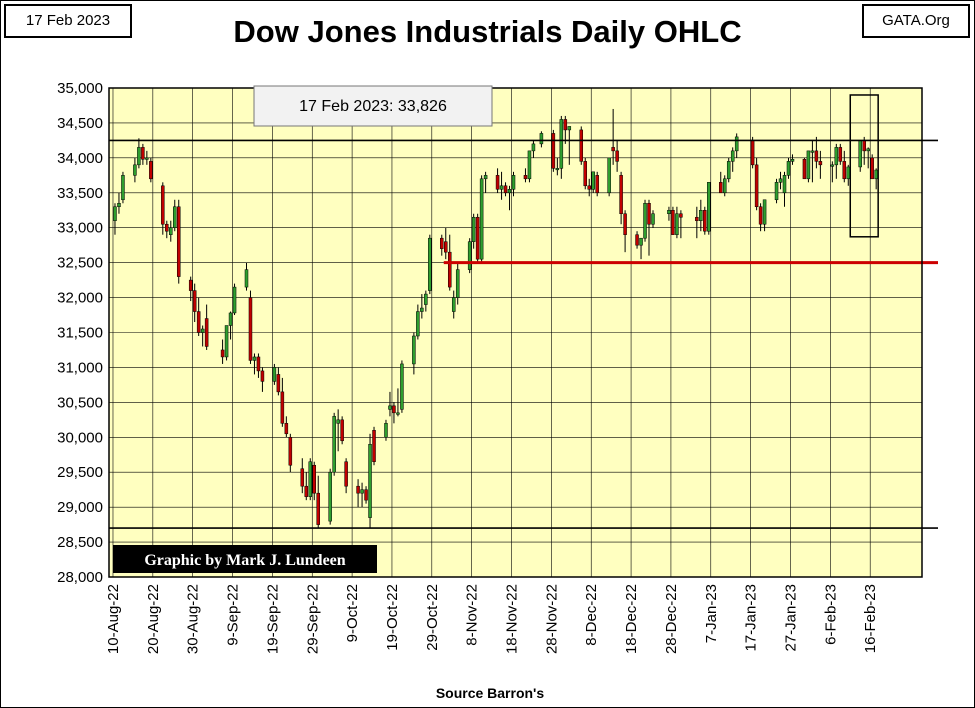 The image size is (975, 708). I want to click on y-tick-label: 34,000, so click(80, 158).